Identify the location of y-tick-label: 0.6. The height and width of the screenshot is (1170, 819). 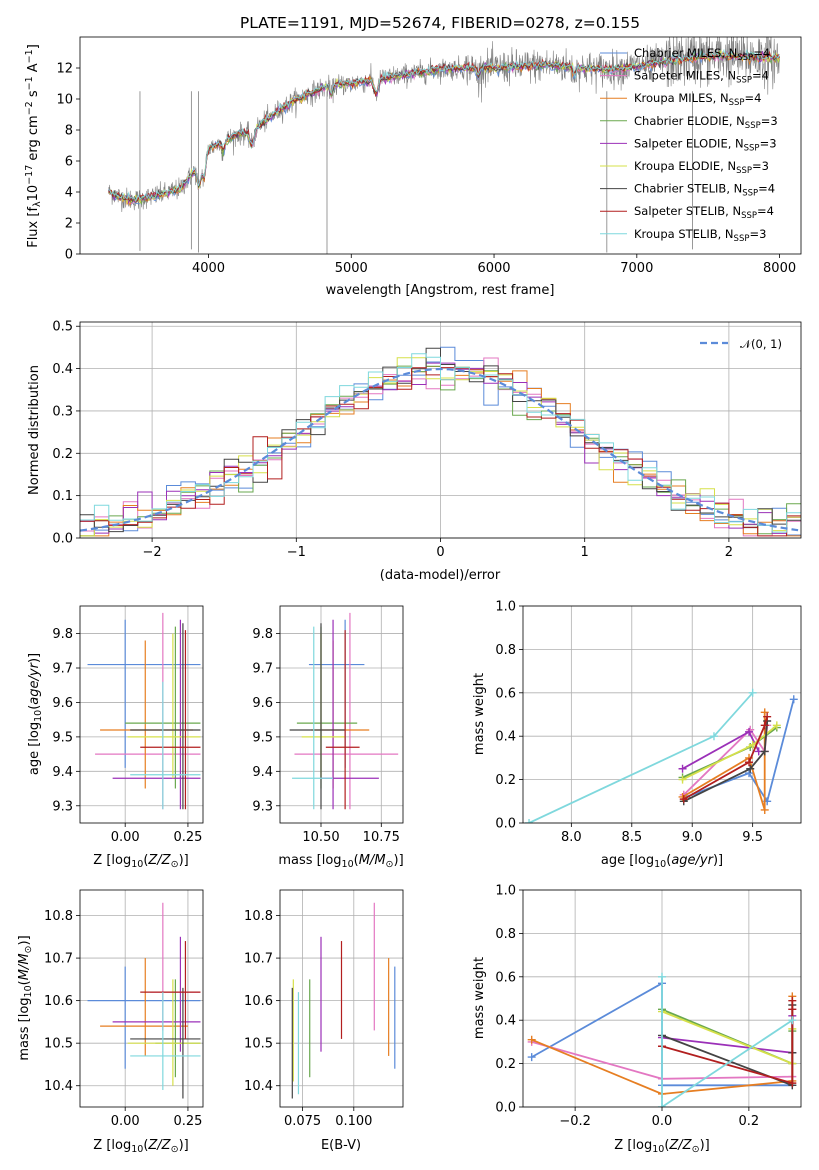
(505, 977).